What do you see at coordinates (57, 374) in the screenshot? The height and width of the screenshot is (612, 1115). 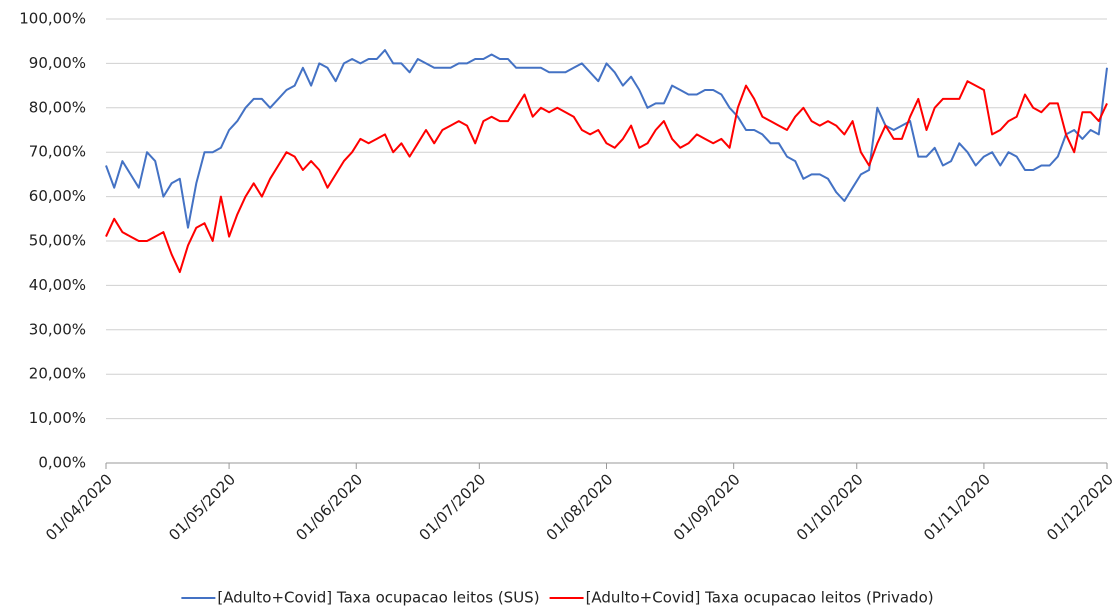 I see `y-tick-label: 20,00%` at bounding box center [57, 374].